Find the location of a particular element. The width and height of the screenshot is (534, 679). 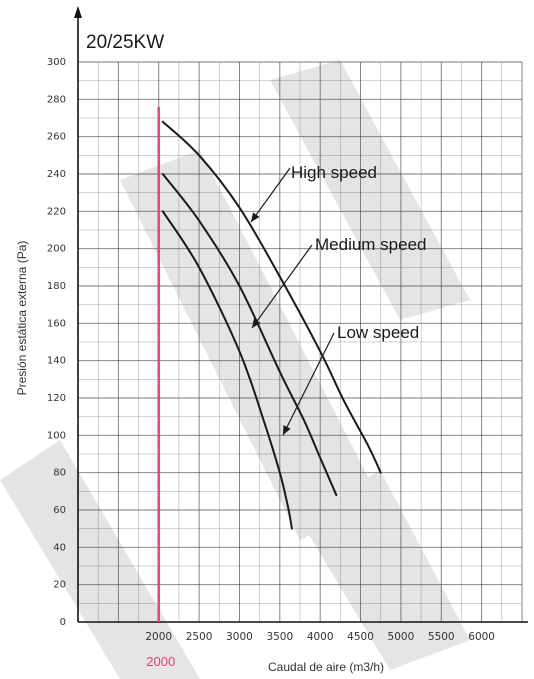

vertical-marker: 2000 is located at coordinates (160, 388).